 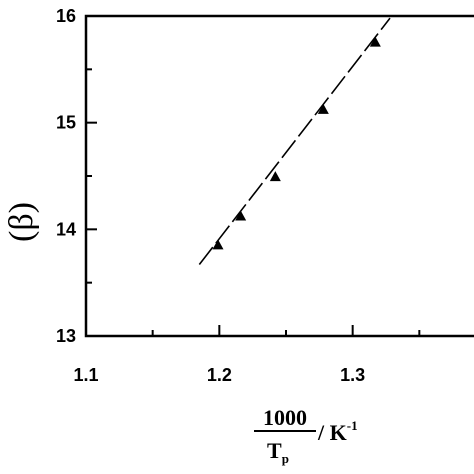 What do you see at coordinates (219, 375) in the screenshot?
I see `x-tick-label: 1.2` at bounding box center [219, 375].